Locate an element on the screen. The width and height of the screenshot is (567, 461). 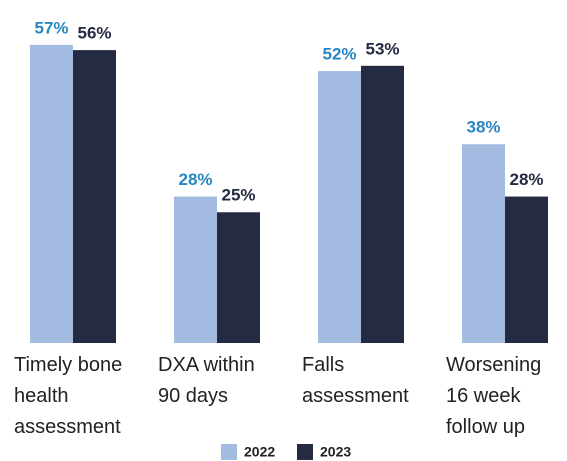
legend-label: 2022 is located at coordinates (259, 452).